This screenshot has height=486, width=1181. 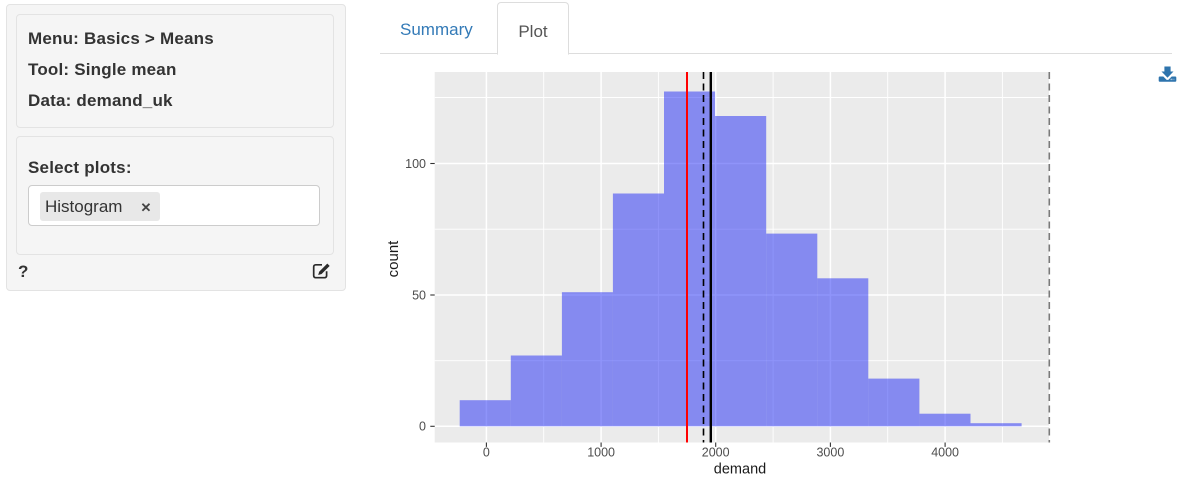 I want to click on svg-text: 100, so click(x=415, y=164).